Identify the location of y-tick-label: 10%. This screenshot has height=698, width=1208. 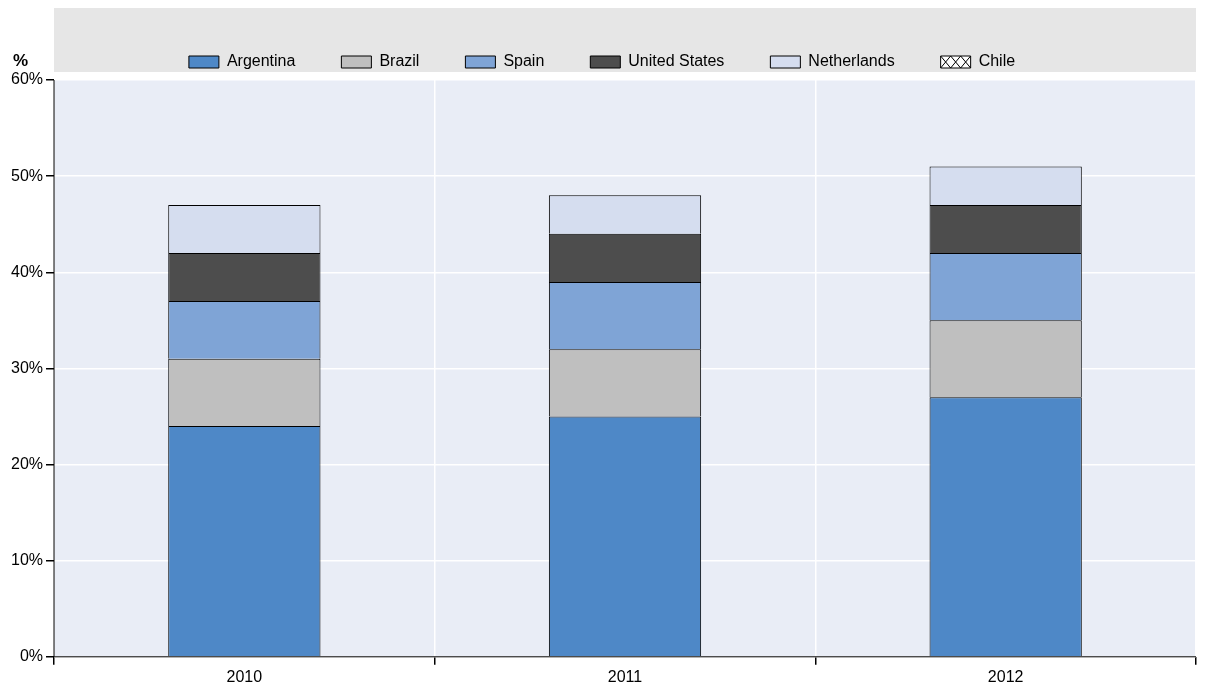
(27, 560).